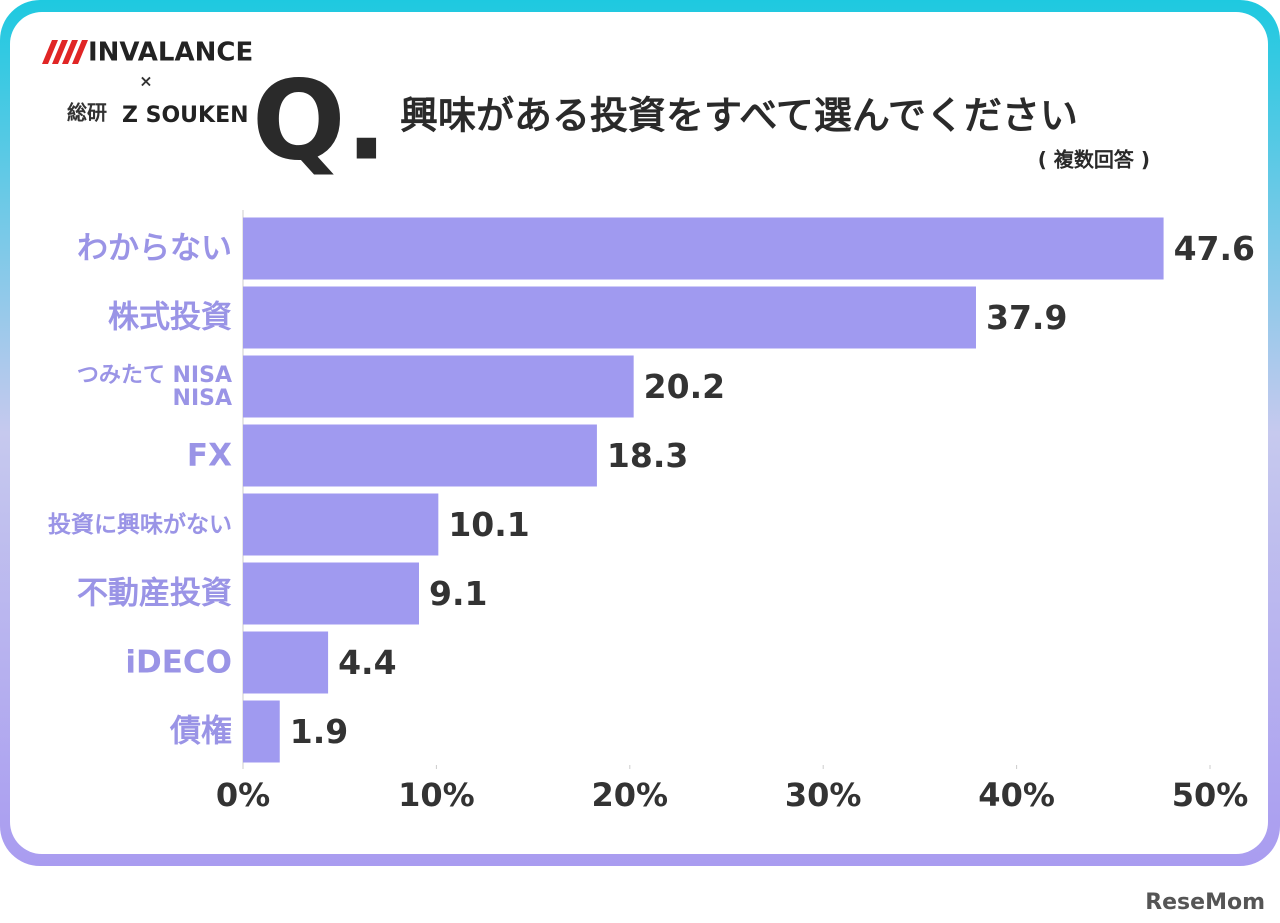 This screenshot has height=923, width=1280. I want to click on category-label: FX, so click(209, 455).